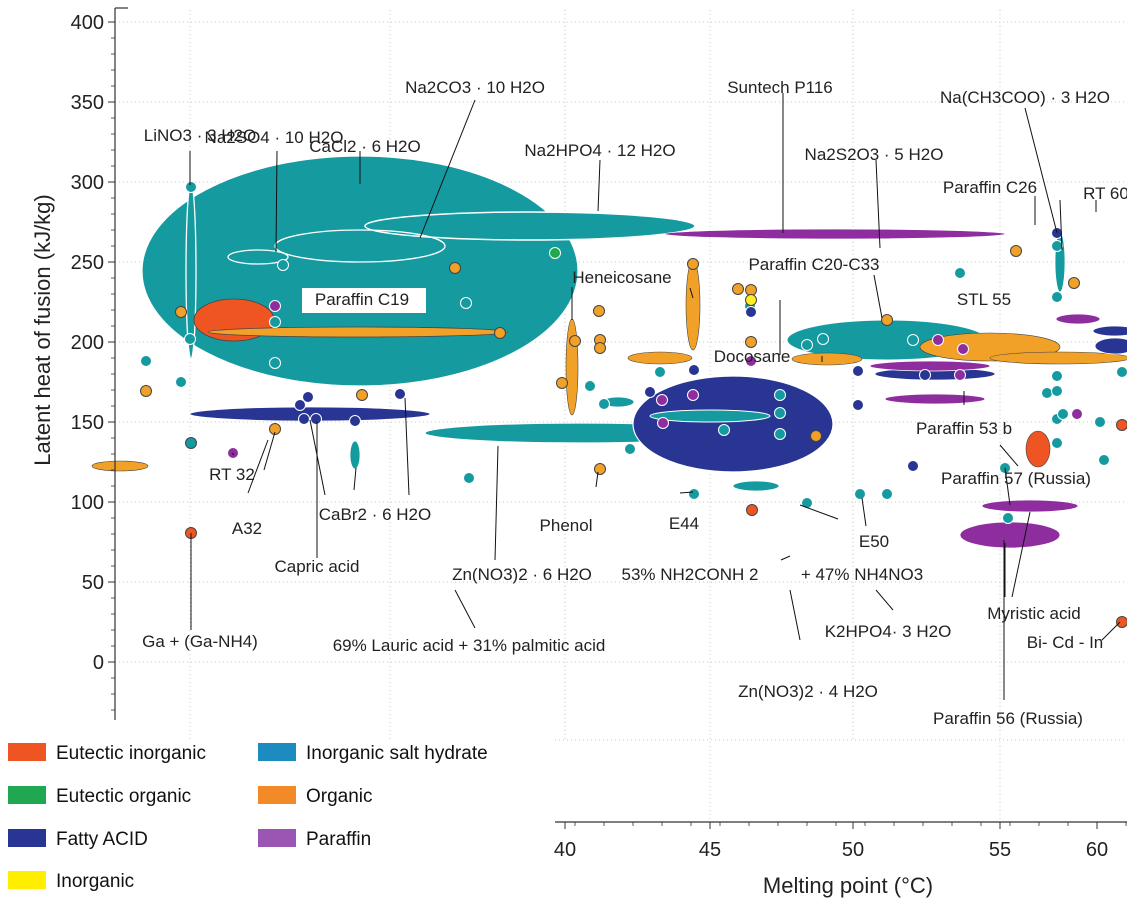  Describe the element at coordinates (93, 583) in the screenshot. I see `y-tick-label: 50` at that location.